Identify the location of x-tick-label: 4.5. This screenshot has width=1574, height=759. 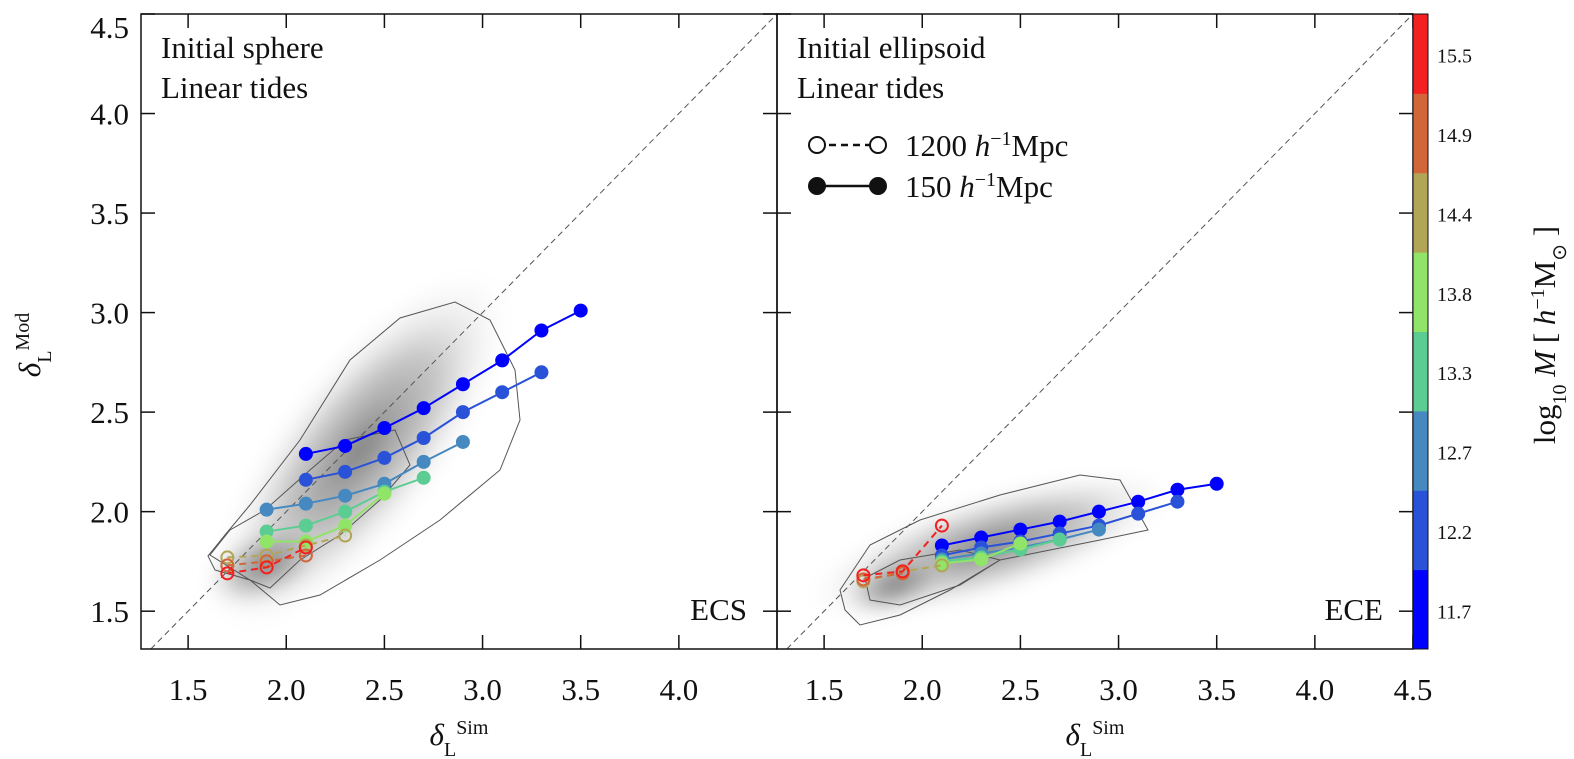
(1413, 689).